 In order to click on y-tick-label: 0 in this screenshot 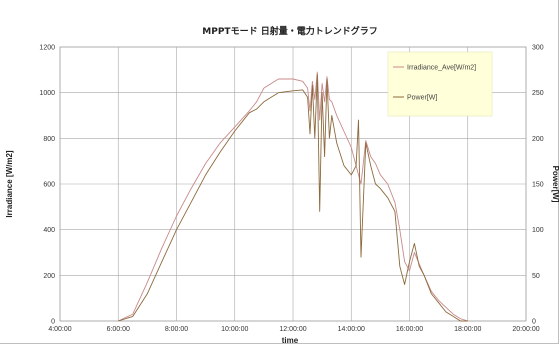, I will do `click(53, 322)`.